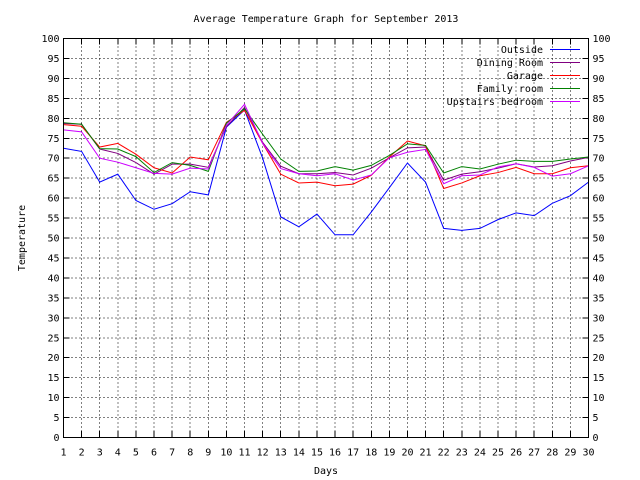 The height and width of the screenshot is (480, 640). What do you see at coordinates (599, 338) in the screenshot?
I see `y2-tick-label: 25` at bounding box center [599, 338].